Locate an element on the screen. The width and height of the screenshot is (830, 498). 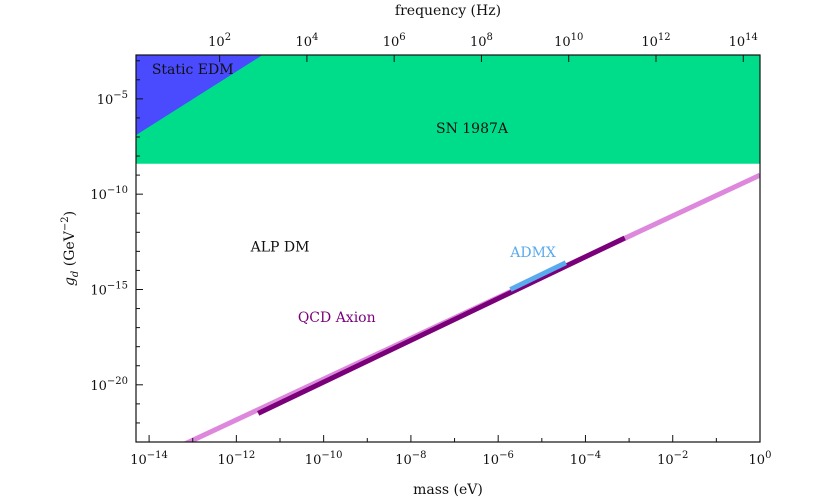
x-tick-label: 10⁻¹⁰ is located at coordinates (324, 459).